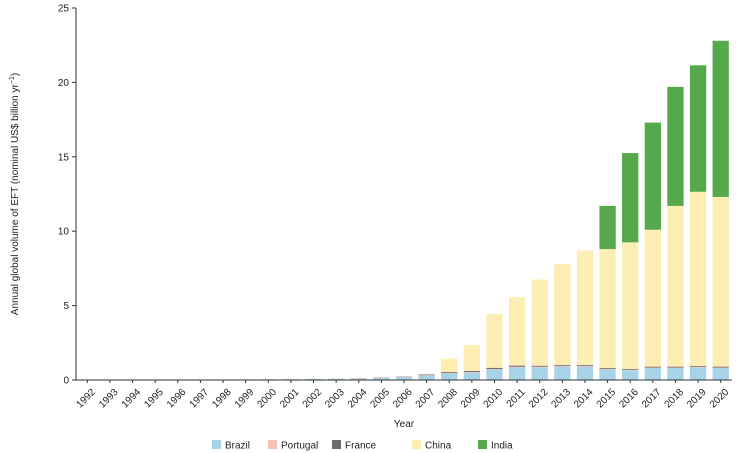 The height and width of the screenshot is (453, 736). I want to click on x-tick-label: 2016, so click(629, 399).